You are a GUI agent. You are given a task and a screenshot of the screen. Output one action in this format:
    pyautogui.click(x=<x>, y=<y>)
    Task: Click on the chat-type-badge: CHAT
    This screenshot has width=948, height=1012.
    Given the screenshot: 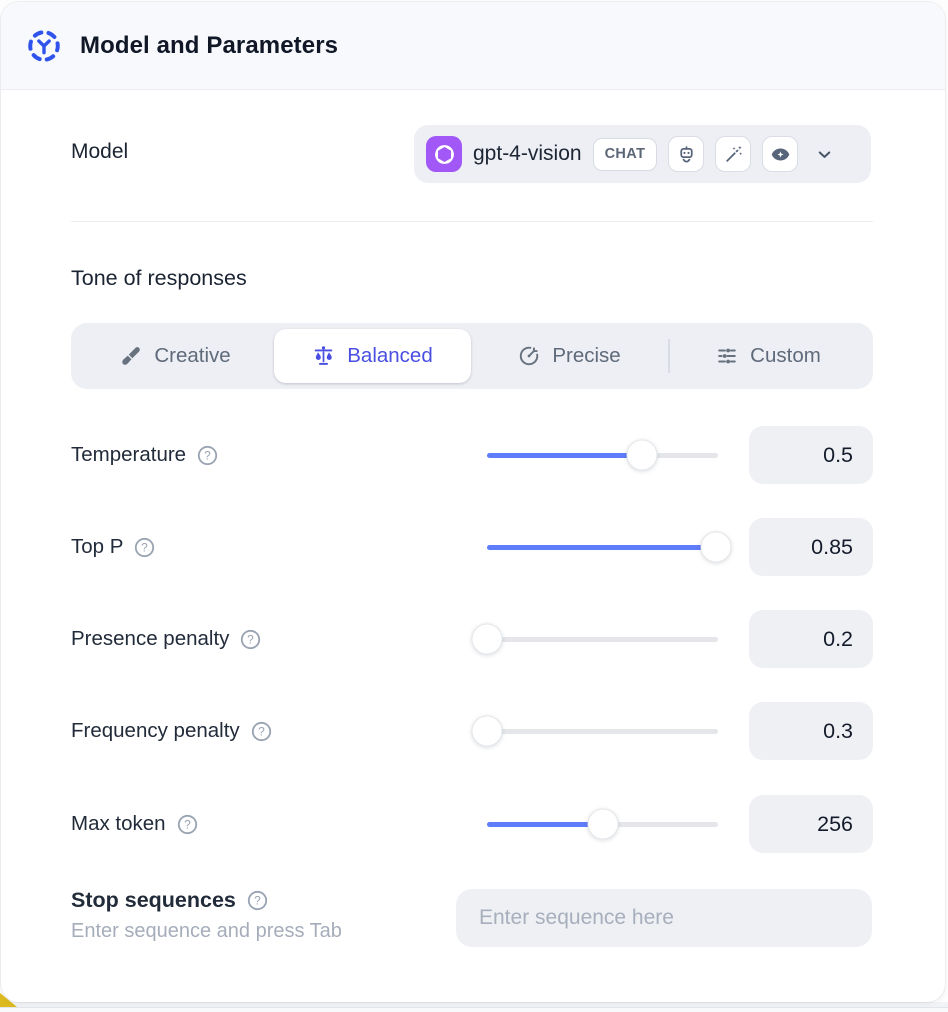 What is the action you would take?
    pyautogui.click(x=625, y=154)
    